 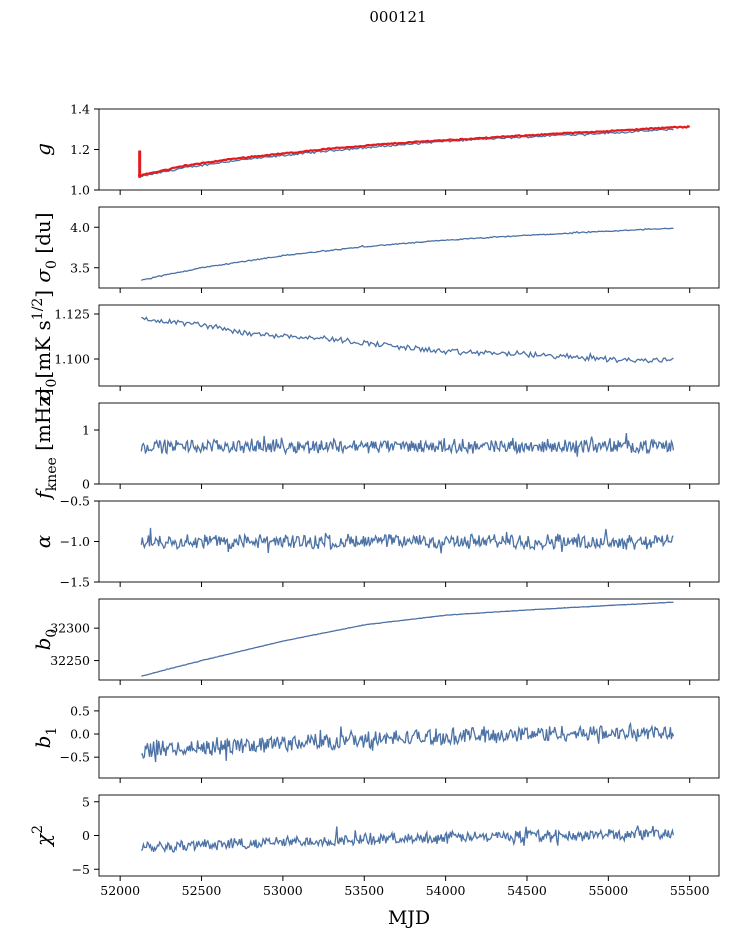 What do you see at coordinates (45, 640) in the screenshot?
I see `y-axis-label: b0​` at bounding box center [45, 640].